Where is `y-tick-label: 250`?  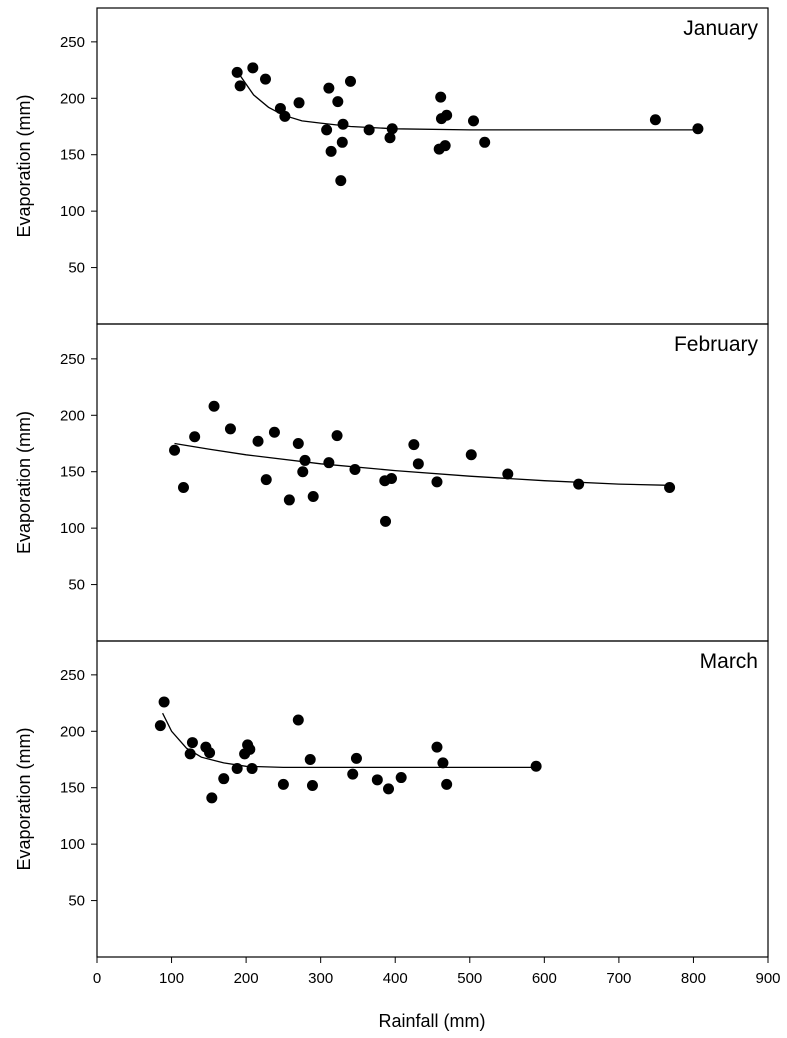 y-tick-label: 250 is located at coordinates (72, 359).